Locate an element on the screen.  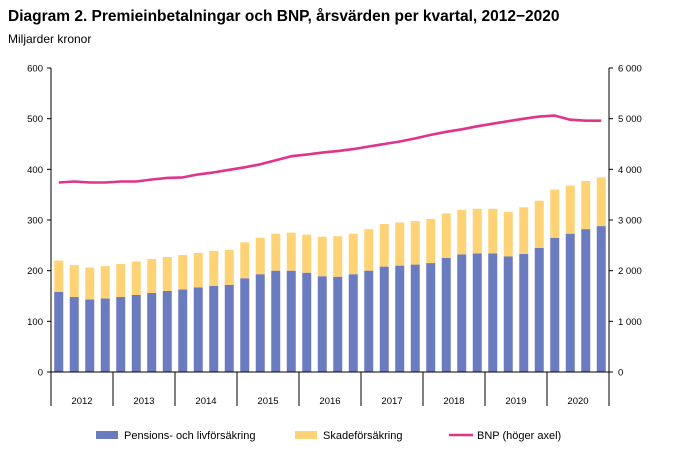
line-layer is located at coordinates (330, 149).